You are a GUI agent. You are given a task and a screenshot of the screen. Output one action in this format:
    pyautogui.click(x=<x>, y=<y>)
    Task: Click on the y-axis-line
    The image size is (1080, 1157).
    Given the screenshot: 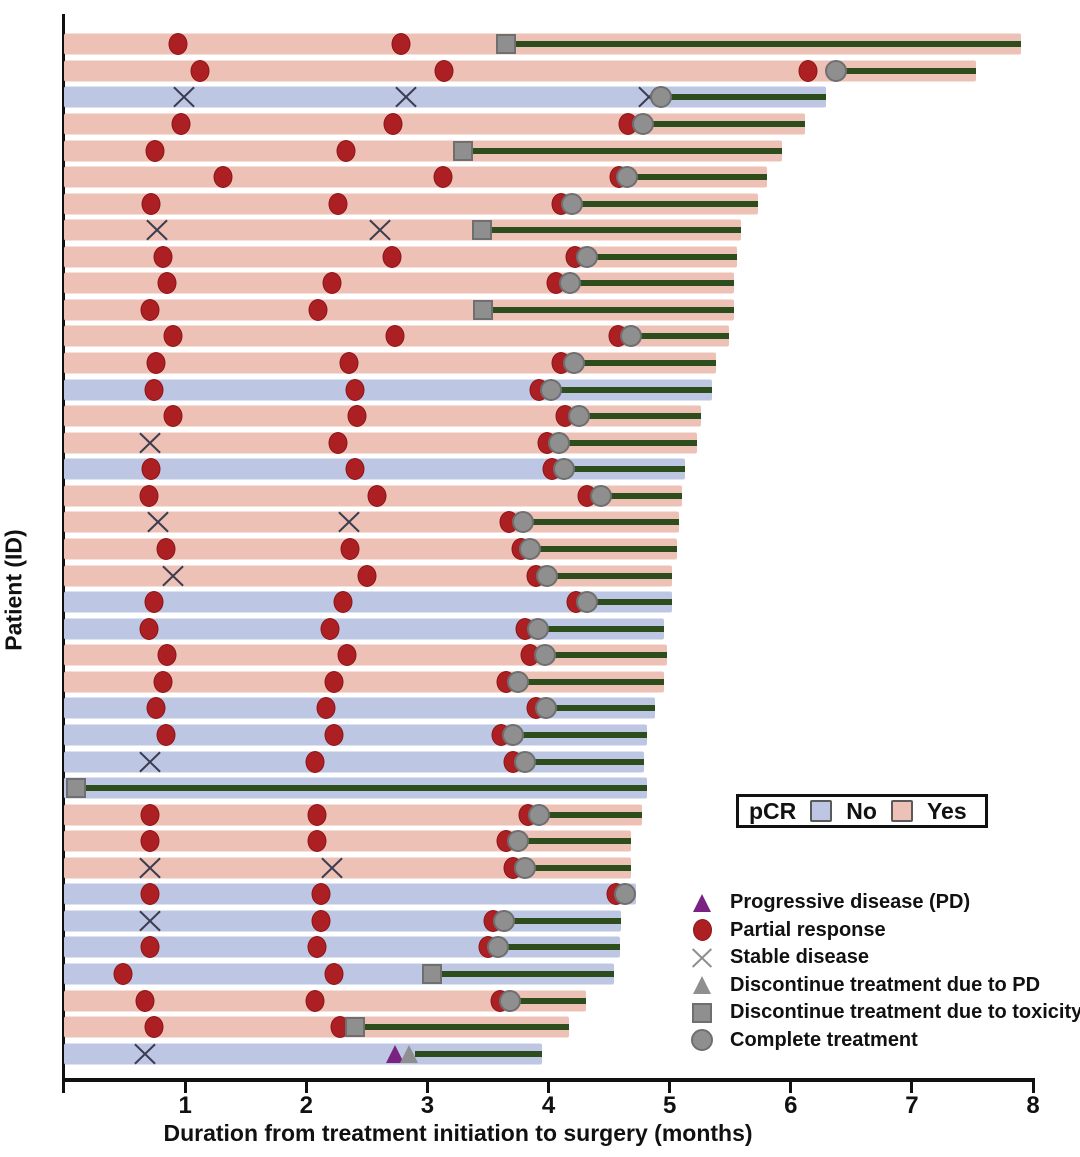 What is the action you would take?
    pyautogui.click(x=63, y=547)
    